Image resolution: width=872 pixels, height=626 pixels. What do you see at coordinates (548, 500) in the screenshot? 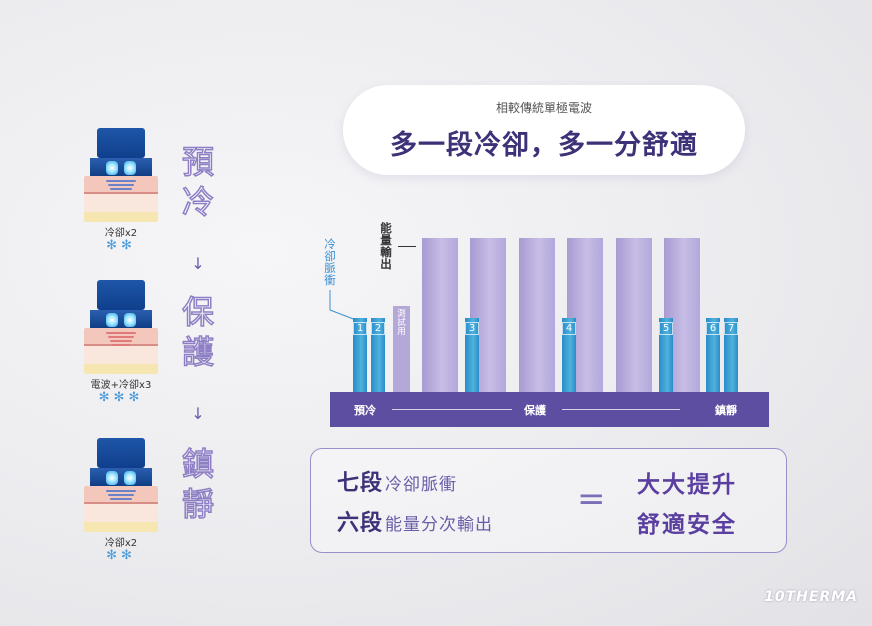
I see `summary-box: 七段 冷卻脈衝 六段 能量分次輸出 = 大大提升 舒適安全` at bounding box center [548, 500].